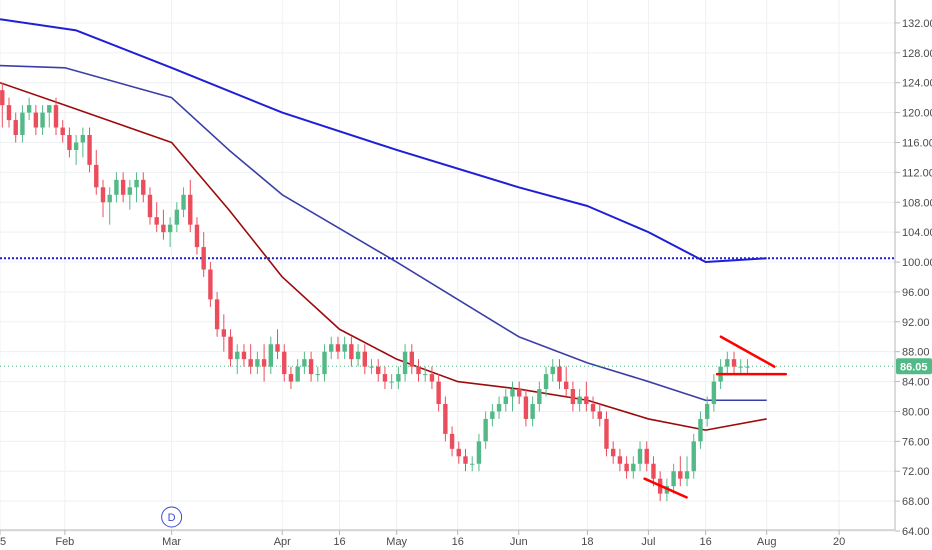 The image size is (932, 550). I want to click on y-tick-label: 108.00, so click(917, 203).